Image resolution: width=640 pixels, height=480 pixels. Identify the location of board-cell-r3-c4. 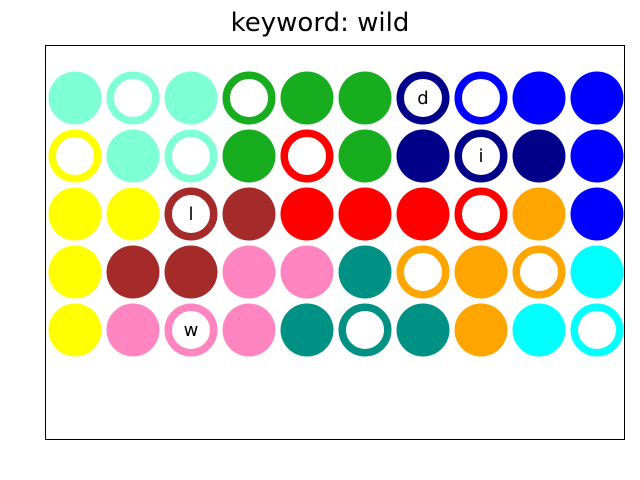
(307, 272).